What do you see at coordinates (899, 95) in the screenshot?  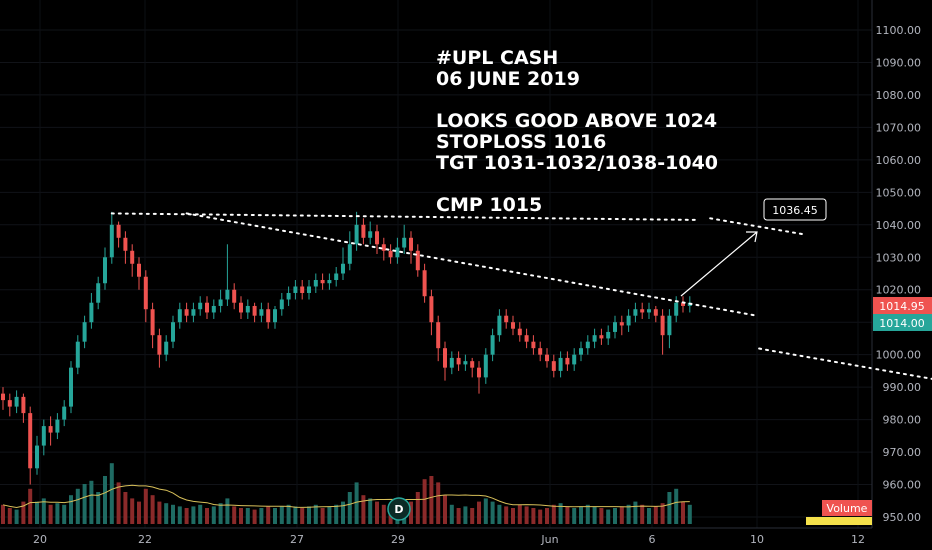 I see `price-tick-label: 1080.00` at bounding box center [899, 95].